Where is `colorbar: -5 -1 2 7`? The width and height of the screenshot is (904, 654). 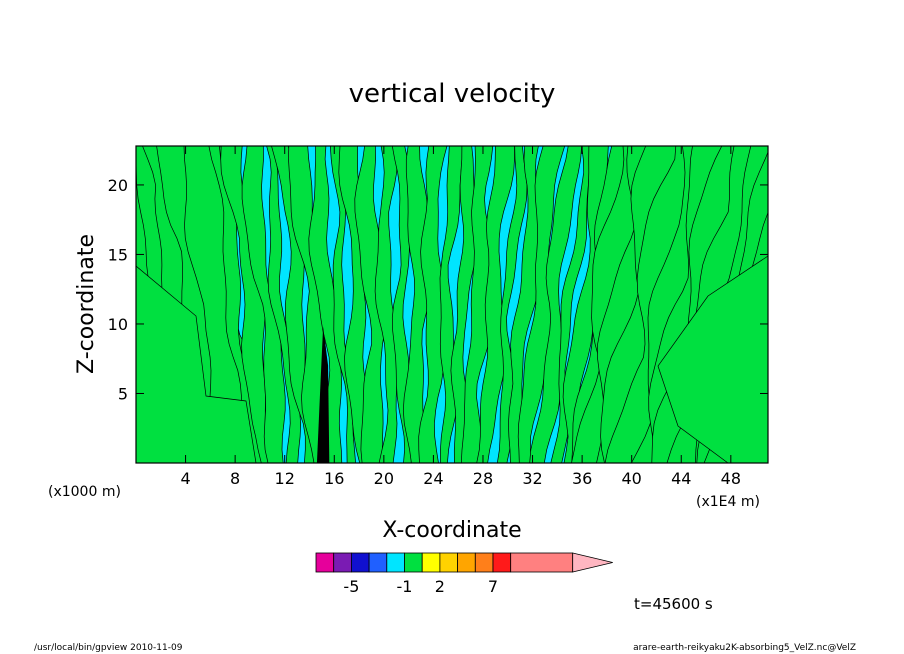
colorbar: -5 -1 2 7 is located at coordinates (464, 574).